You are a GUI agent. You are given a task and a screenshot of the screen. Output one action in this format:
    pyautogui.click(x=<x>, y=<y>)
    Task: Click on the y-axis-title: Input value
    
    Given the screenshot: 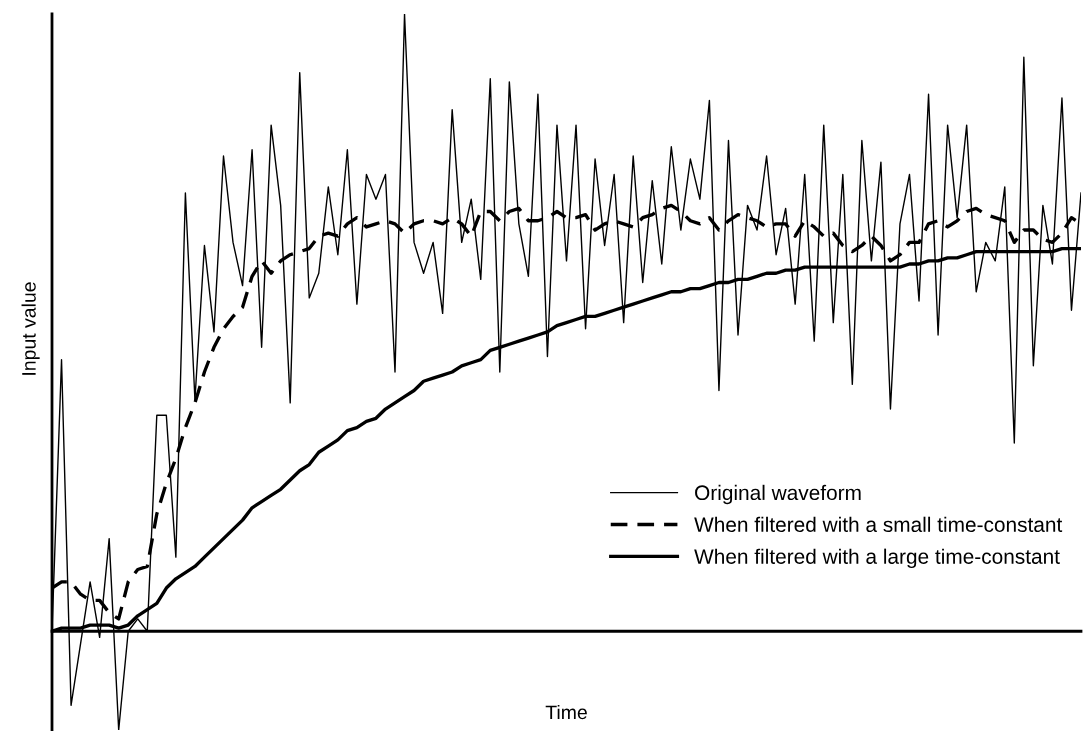 What is the action you would take?
    pyautogui.click(x=30, y=328)
    